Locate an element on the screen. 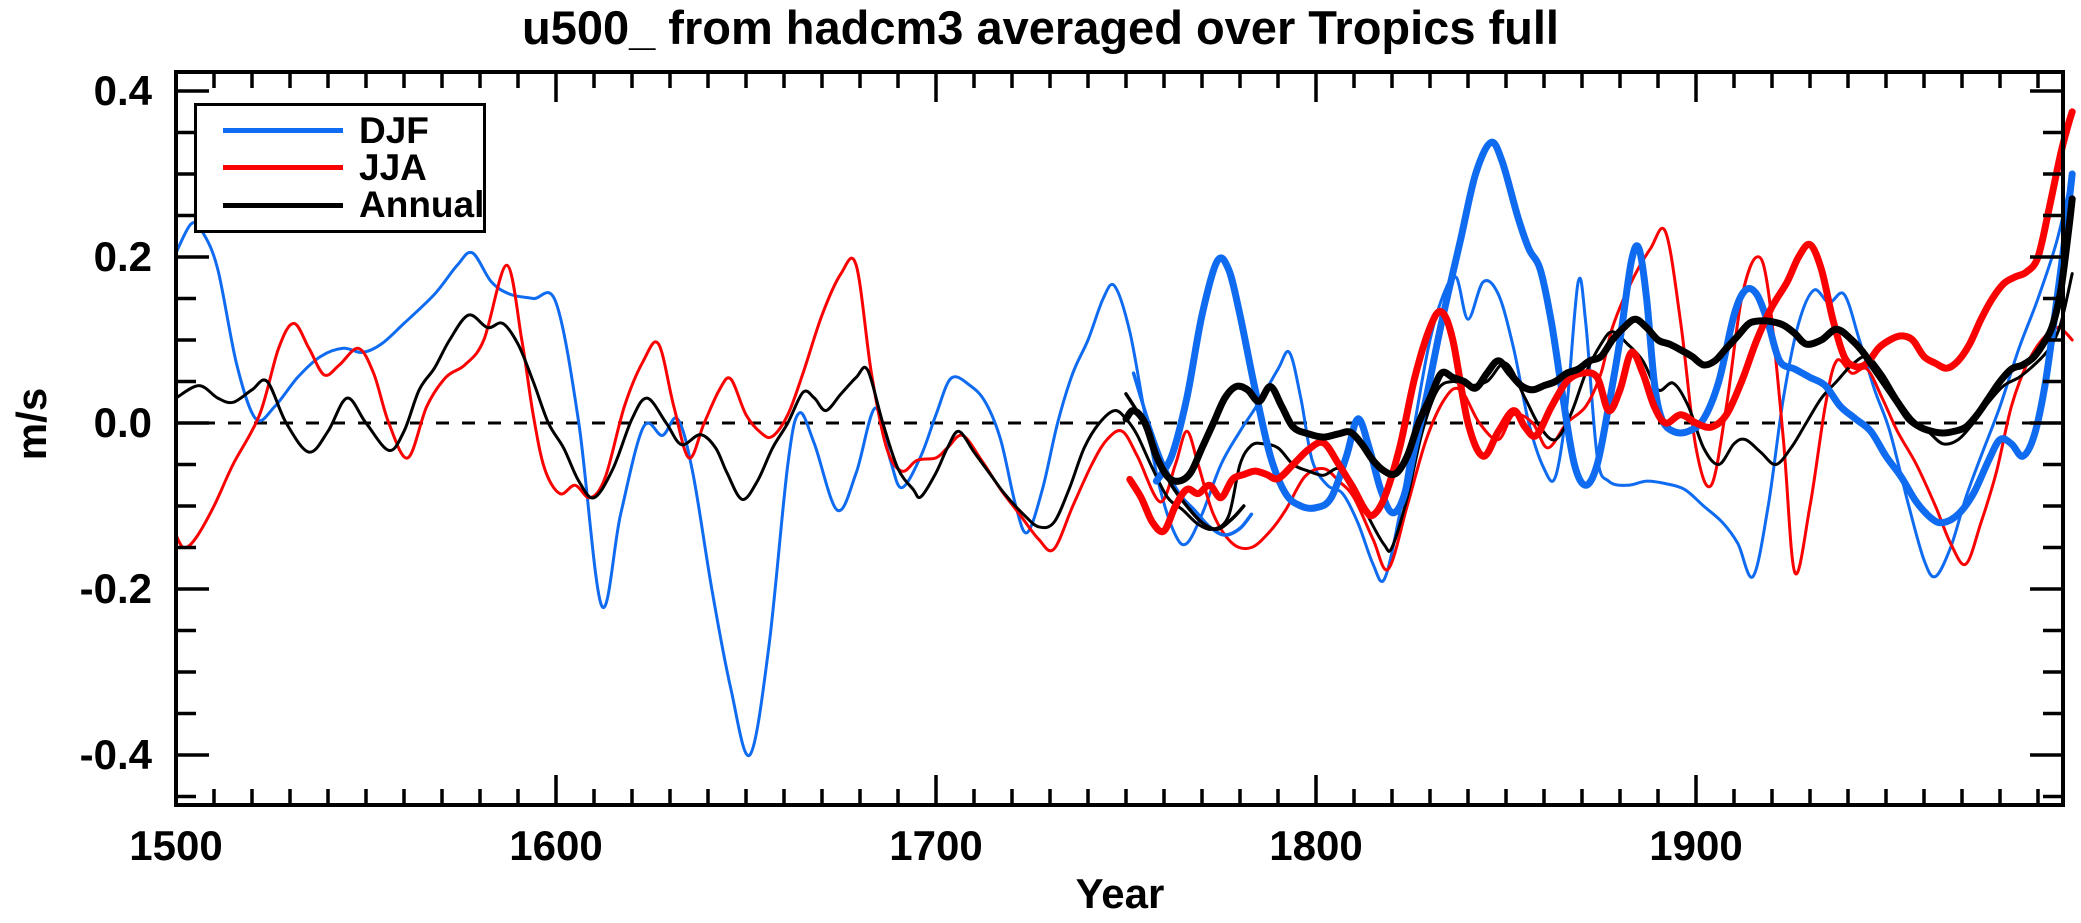 This screenshot has width=2081, height=923. legend-row-djf: DJF is located at coordinates (353, 130).